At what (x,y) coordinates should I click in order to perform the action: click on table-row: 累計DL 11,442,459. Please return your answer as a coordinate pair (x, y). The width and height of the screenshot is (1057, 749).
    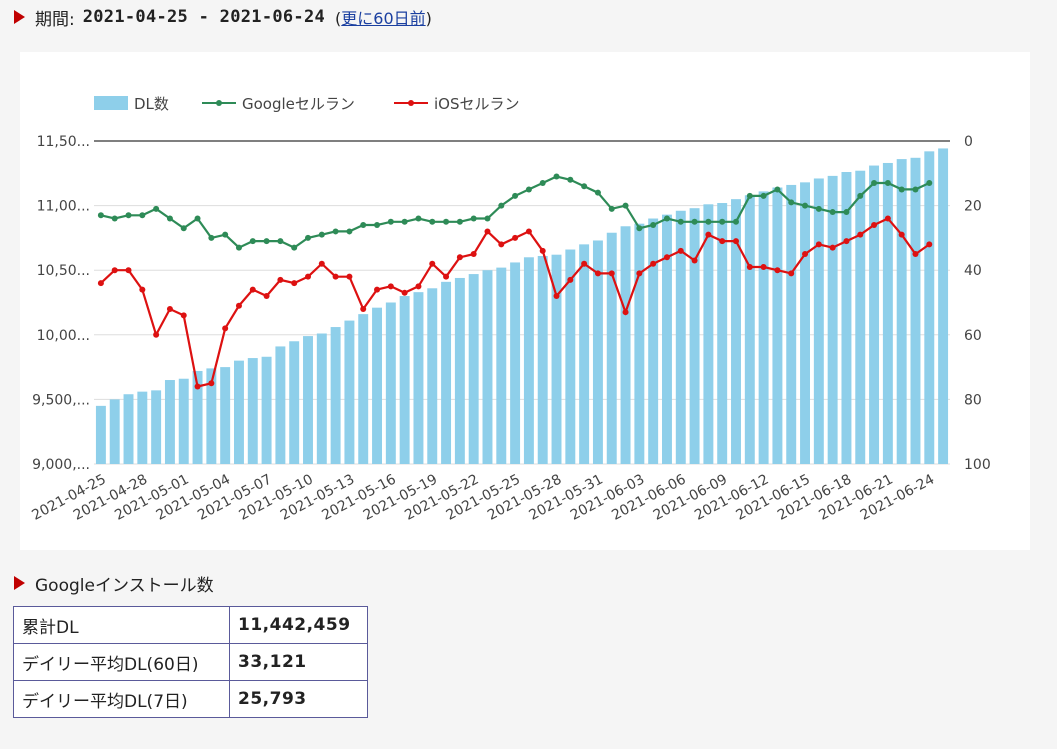
    Looking at the image, I should click on (190, 625).